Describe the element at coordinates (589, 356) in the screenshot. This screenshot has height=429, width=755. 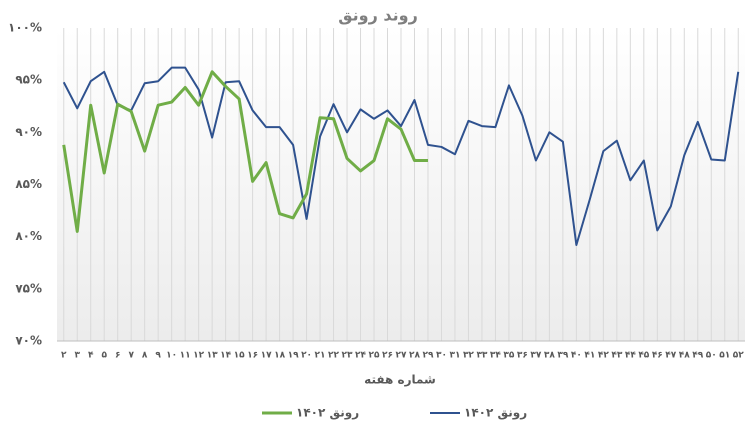
I see `x-tick-label: ۴۱` at that location.